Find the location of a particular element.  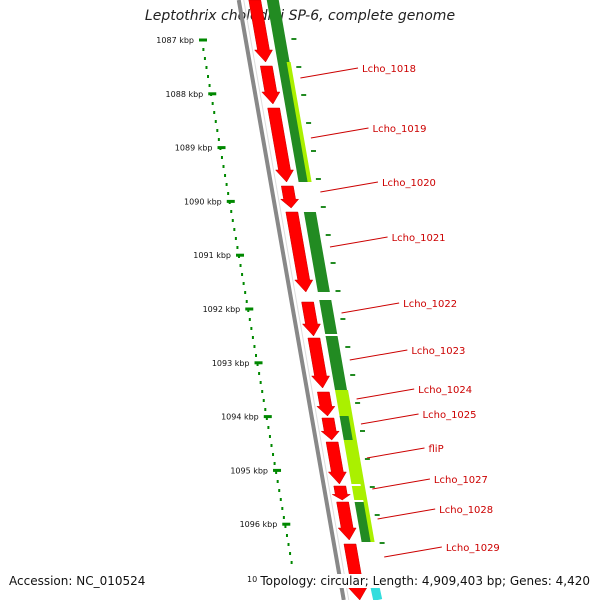

gene-label: Lcho_1023 is located at coordinates (438, 351).